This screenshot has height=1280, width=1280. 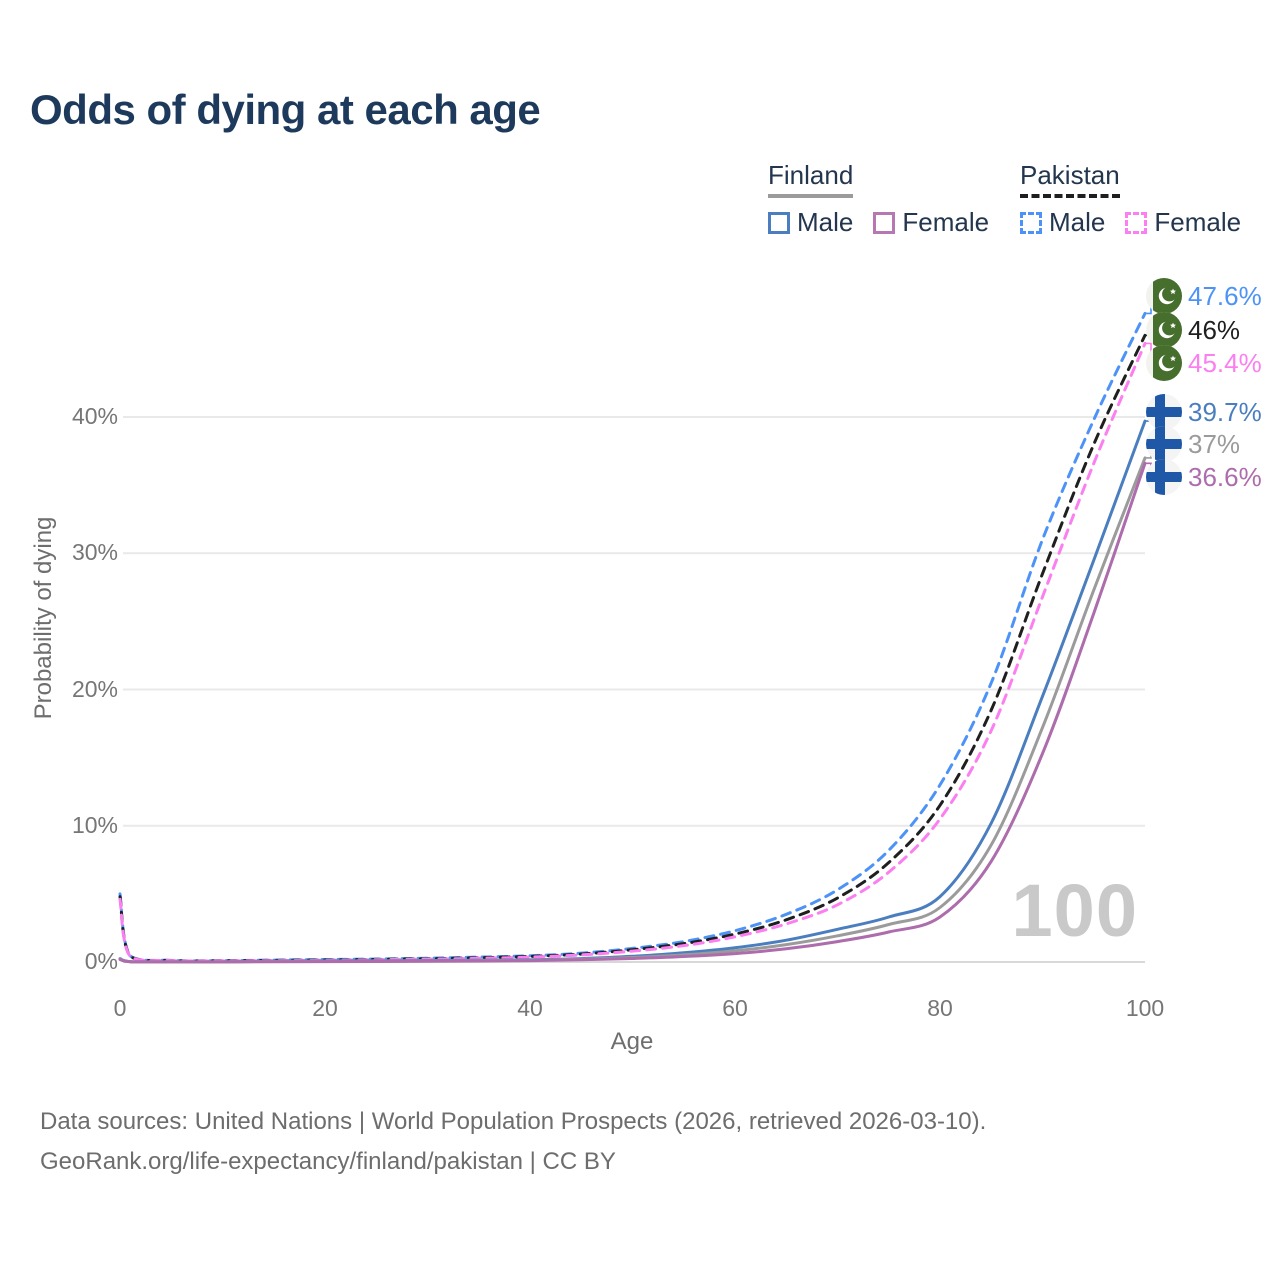 What do you see at coordinates (1225, 411) in the screenshot?
I see `end-value-label: 39.7%` at bounding box center [1225, 411].